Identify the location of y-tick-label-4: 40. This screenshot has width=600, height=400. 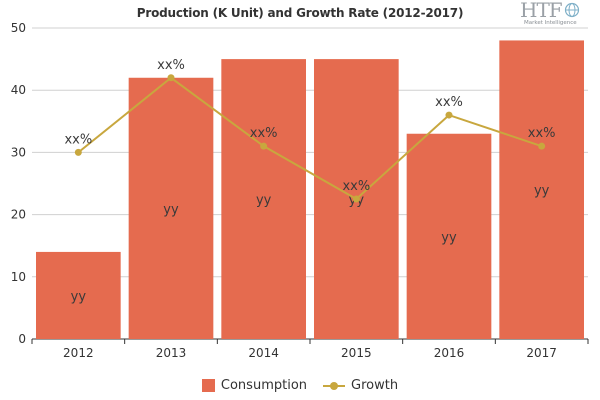
(18, 90).